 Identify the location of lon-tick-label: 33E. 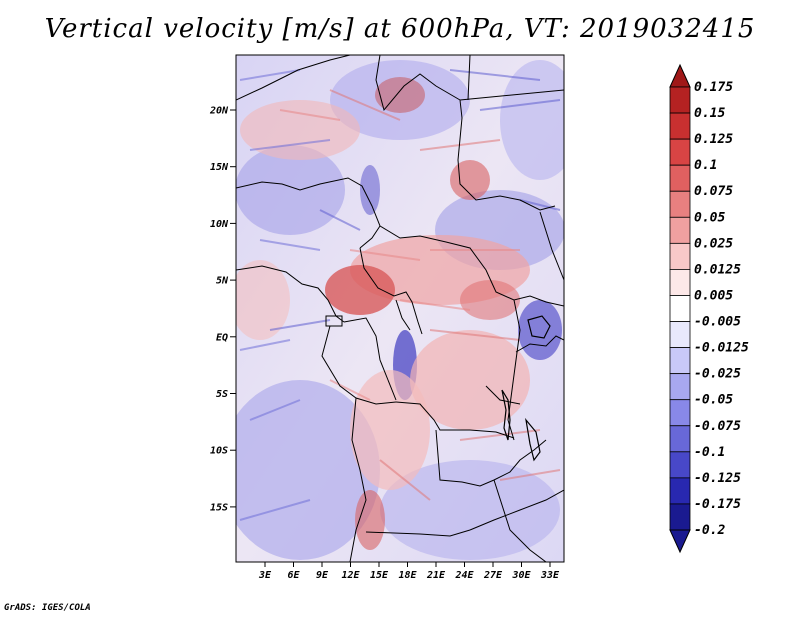
(550, 575).